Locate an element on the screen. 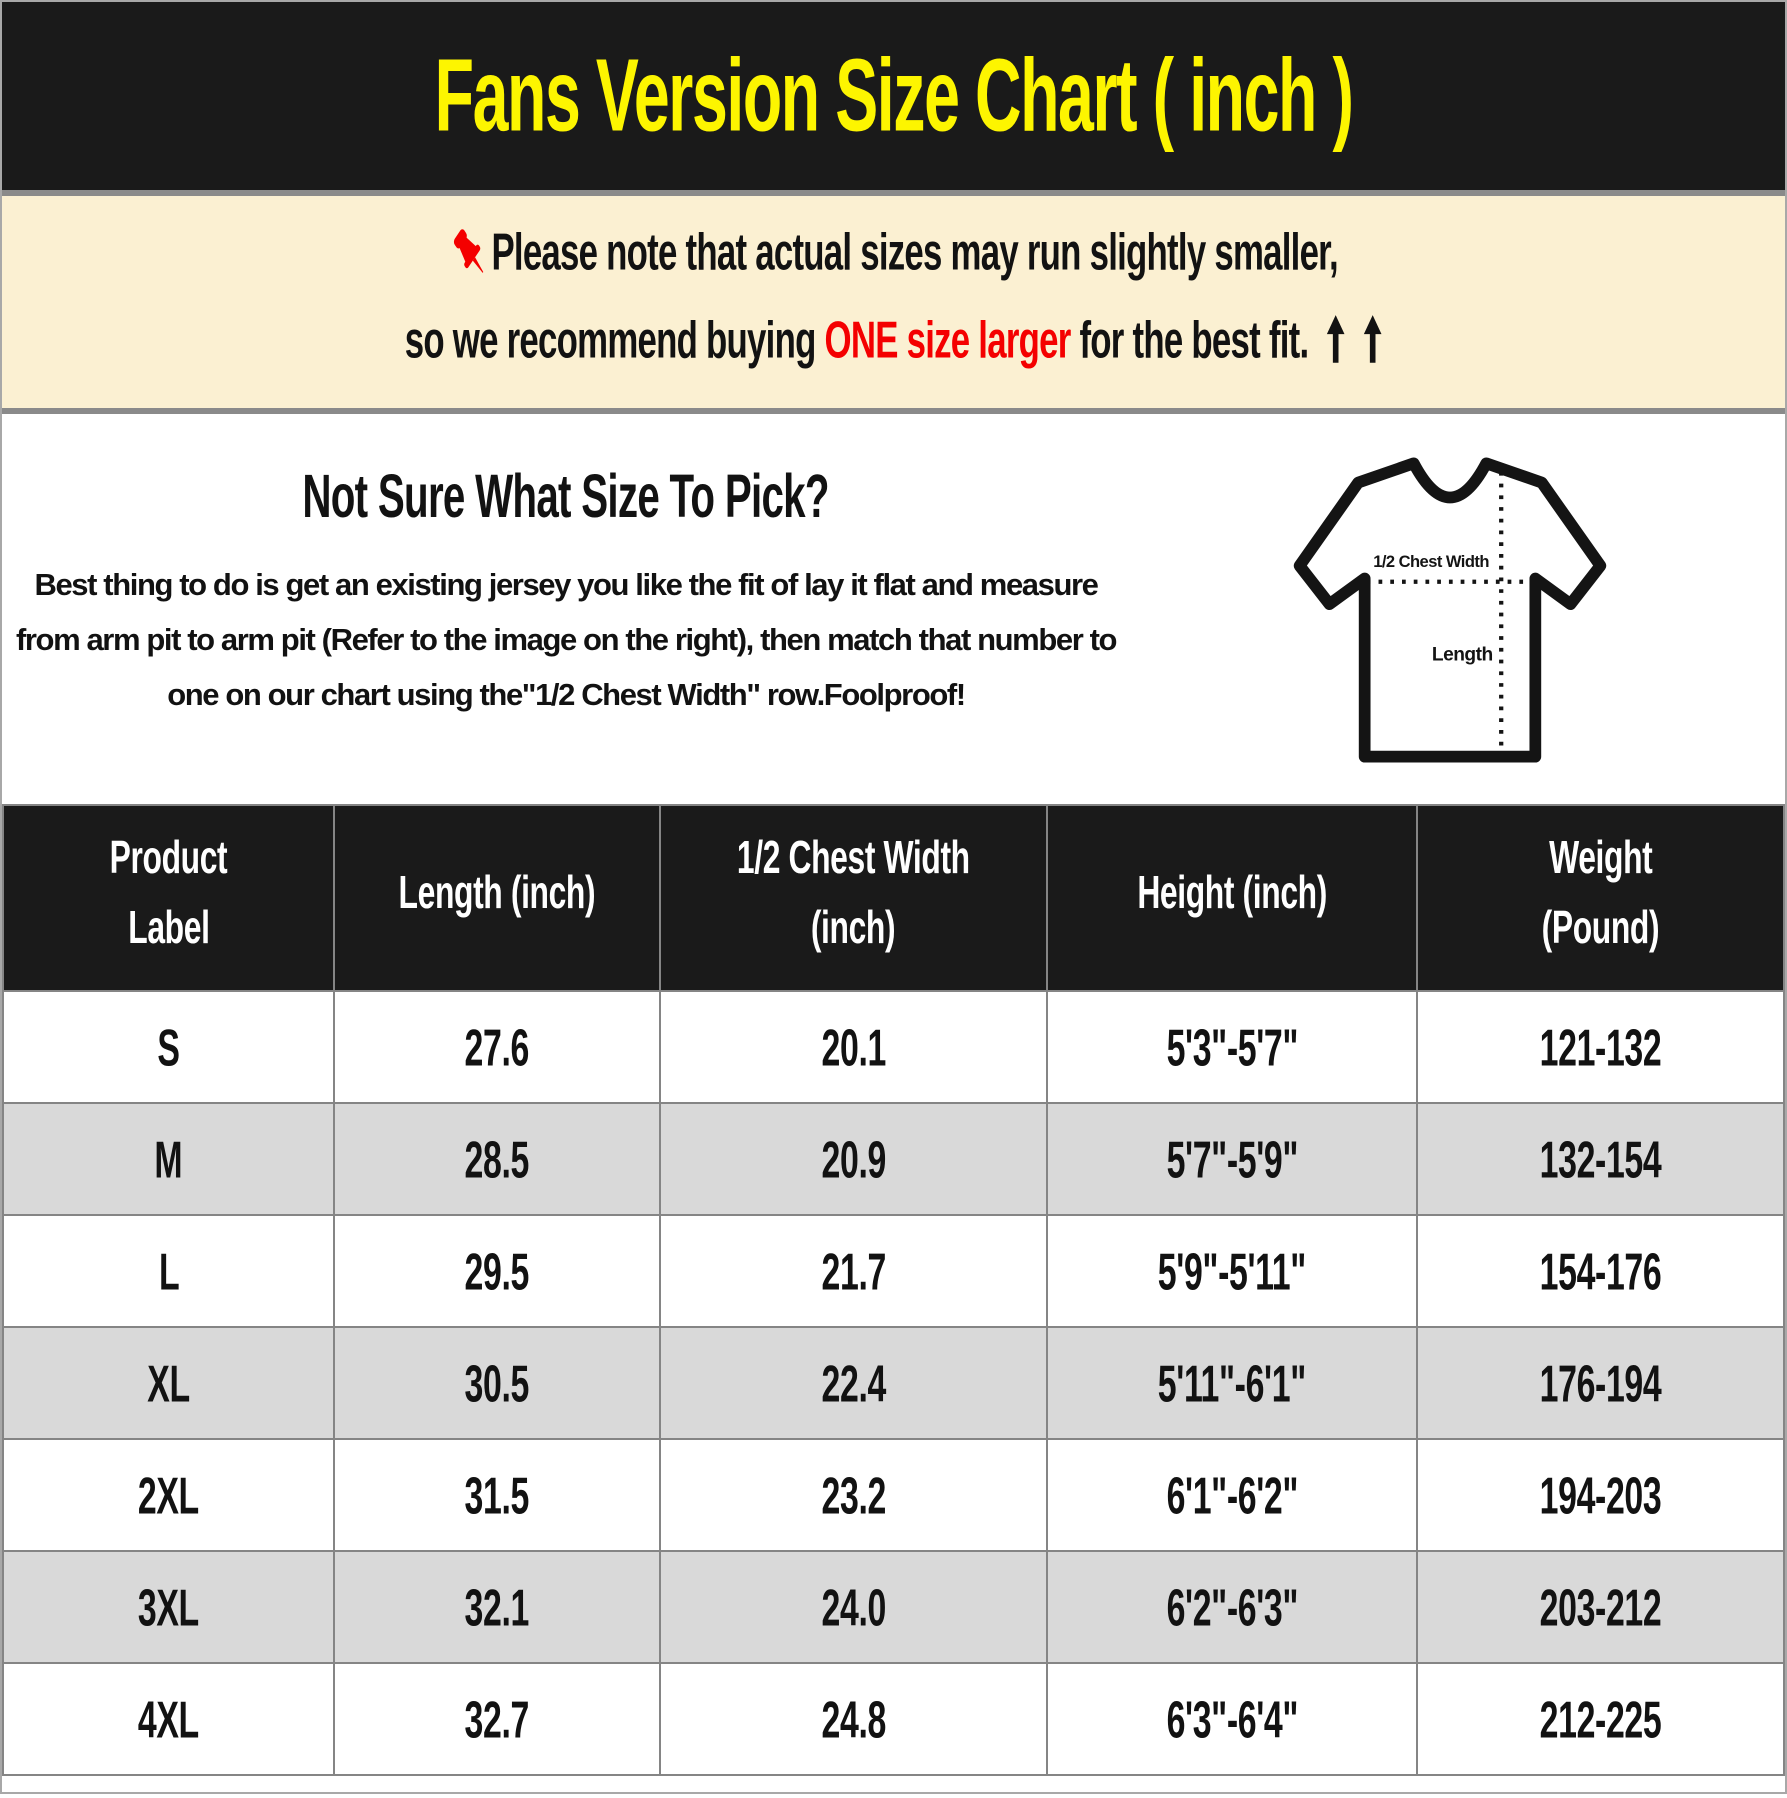 This screenshot has height=1798, width=1787. page-title: Fans Version Size Chart ( inch ) is located at coordinates (894, 95).